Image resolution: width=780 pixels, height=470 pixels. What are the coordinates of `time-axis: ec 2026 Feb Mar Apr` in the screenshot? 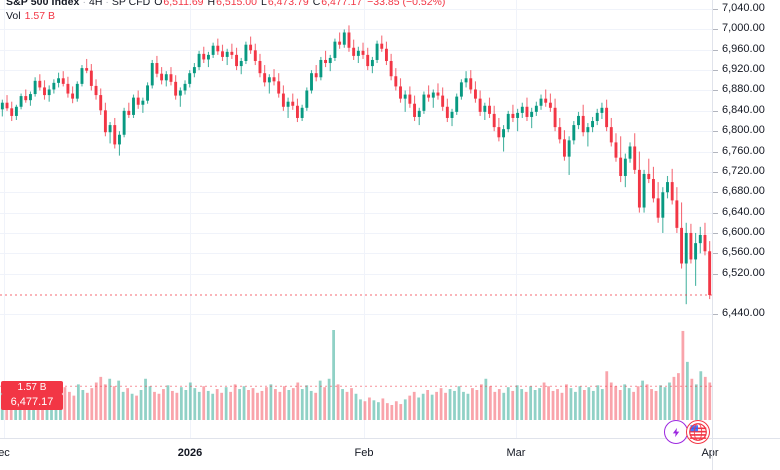 It's located at (390, 454).